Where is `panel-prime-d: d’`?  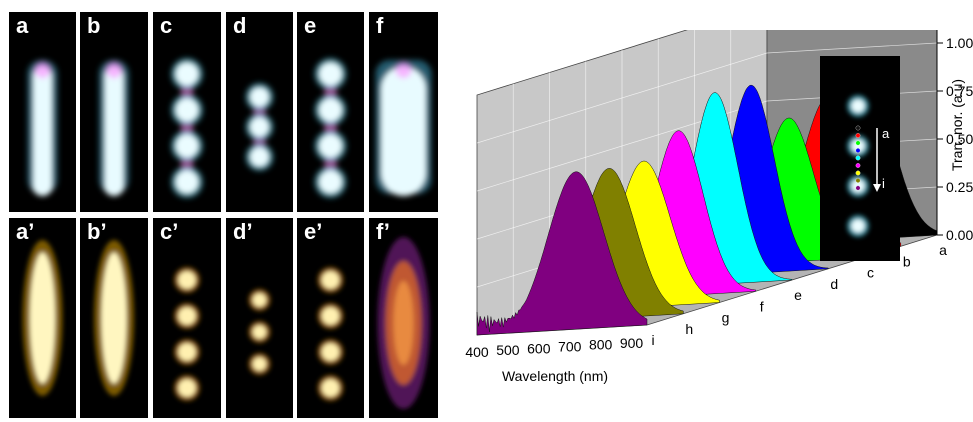 panel-prime-d: d’ is located at coordinates (259, 318).